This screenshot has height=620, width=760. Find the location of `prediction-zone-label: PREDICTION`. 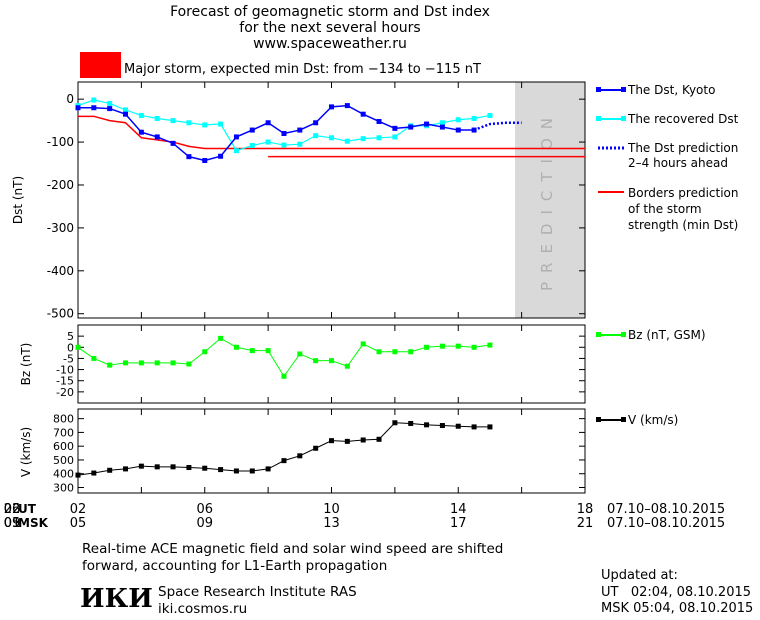

prediction-zone-label: PREDICTION is located at coordinates (547, 200).